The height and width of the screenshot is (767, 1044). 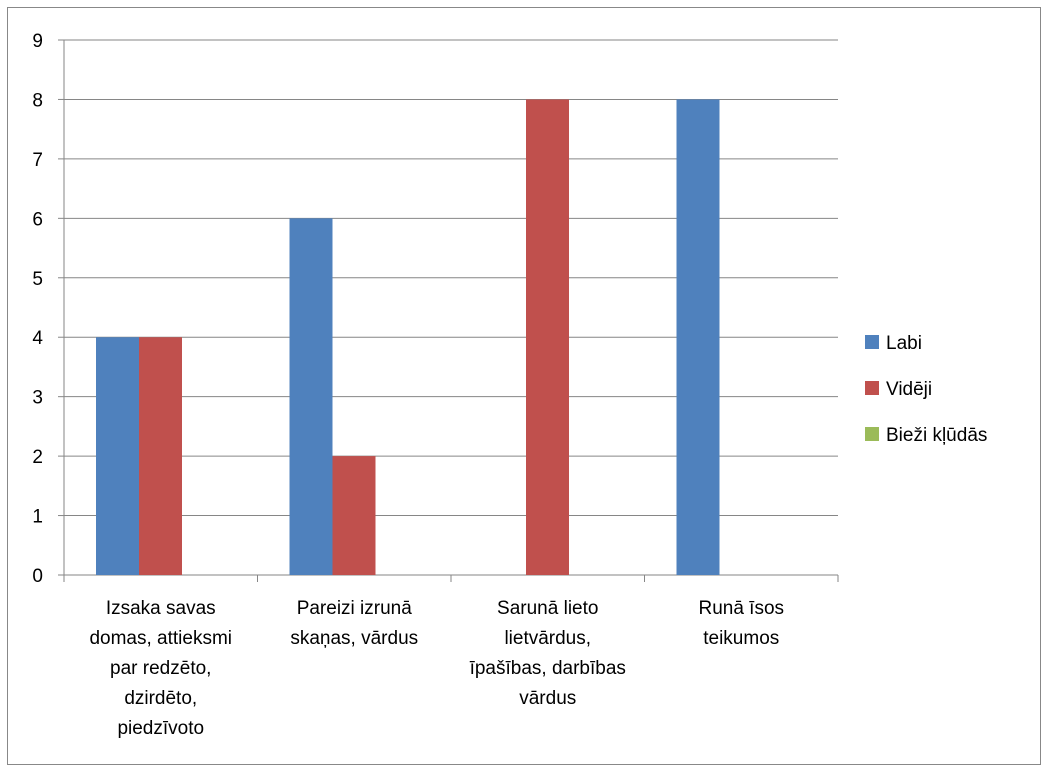 What do you see at coordinates (37, 100) in the screenshot?
I see `y-tick-label: 8` at bounding box center [37, 100].